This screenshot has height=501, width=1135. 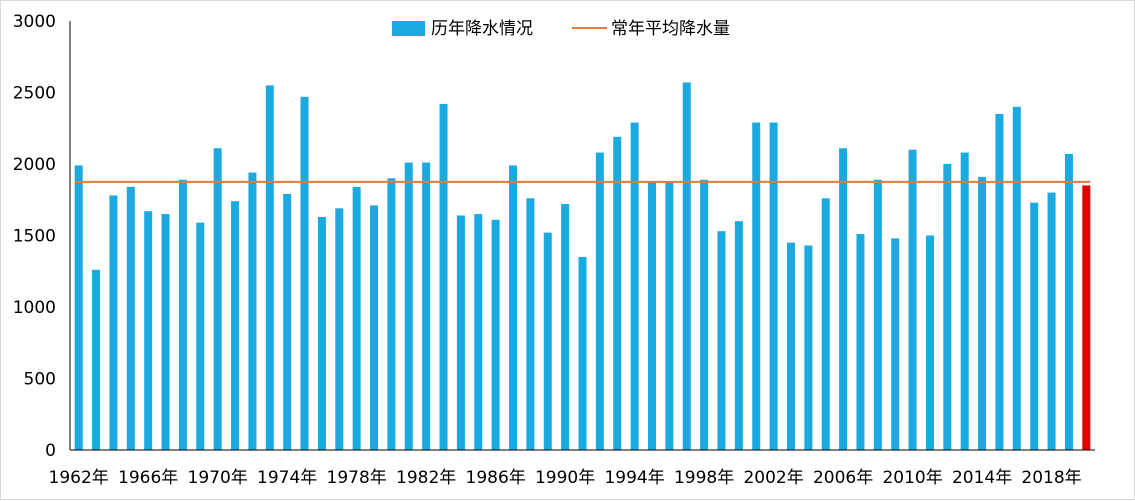 I want to click on x-tick-label: 2018年, so click(x=1051, y=478).